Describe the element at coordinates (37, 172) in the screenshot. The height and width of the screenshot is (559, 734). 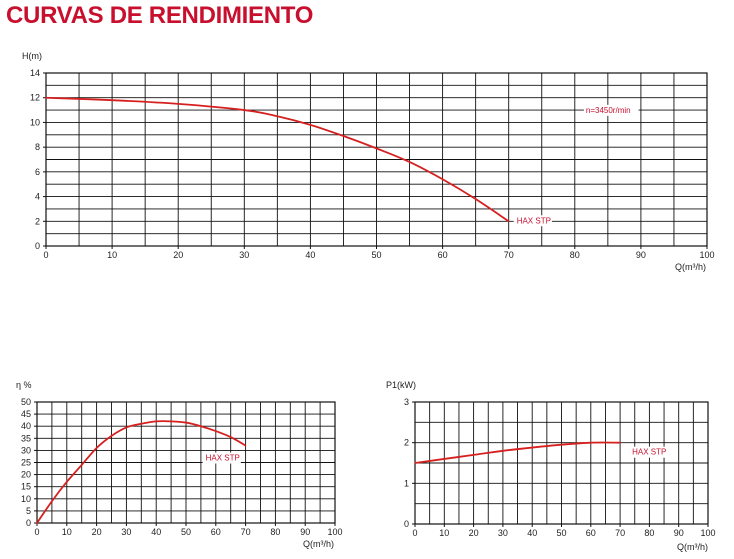
I see `y-tick-label: 6` at that location.